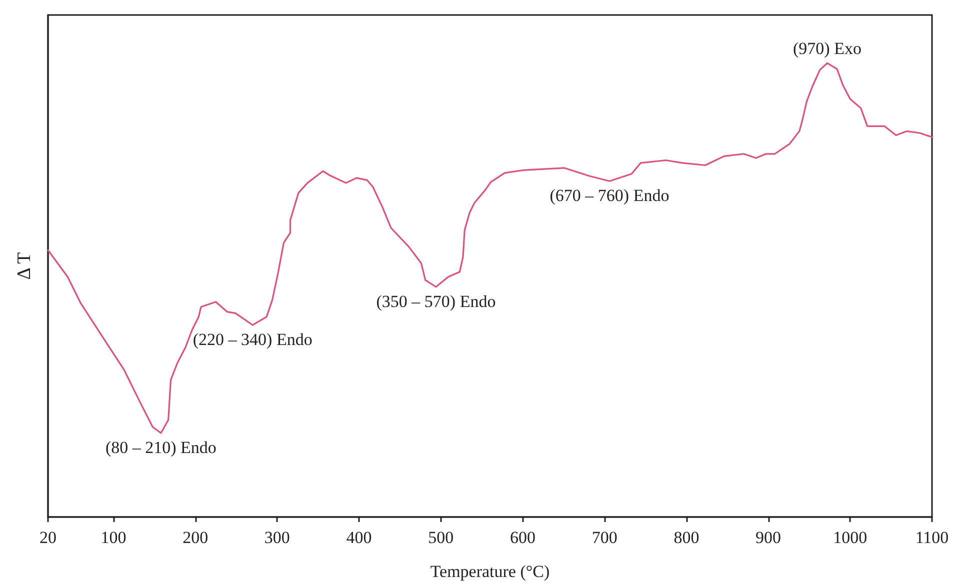 This screenshot has height=586, width=959. Describe the element at coordinates (113, 537) in the screenshot. I see `x-tick-label: 100` at that location.